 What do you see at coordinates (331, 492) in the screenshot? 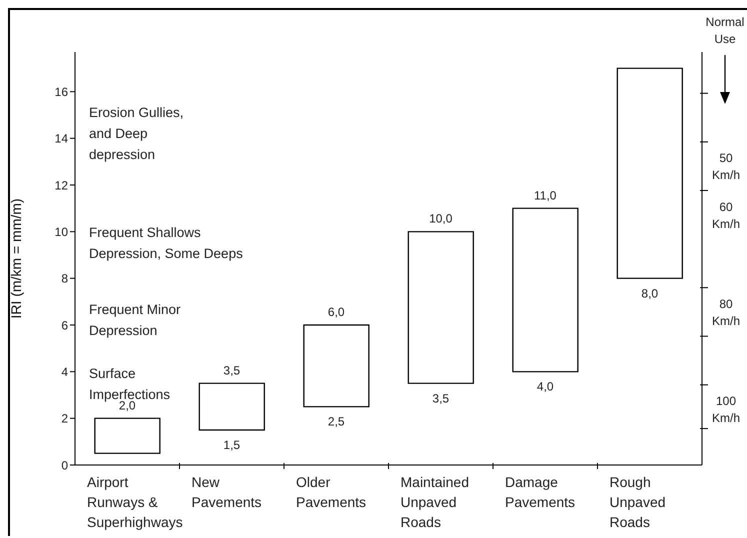
I see `x-tick-label: Older Pavements` at bounding box center [331, 492].